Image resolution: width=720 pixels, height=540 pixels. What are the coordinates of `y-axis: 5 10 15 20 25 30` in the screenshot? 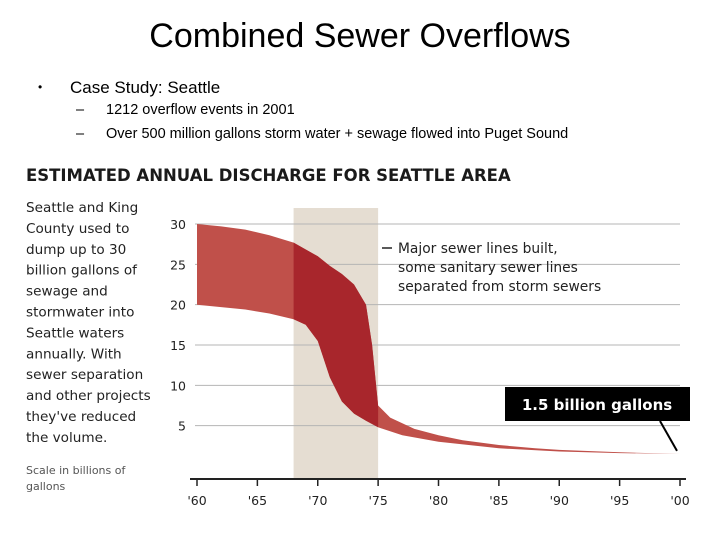 It's located at (178, 325).